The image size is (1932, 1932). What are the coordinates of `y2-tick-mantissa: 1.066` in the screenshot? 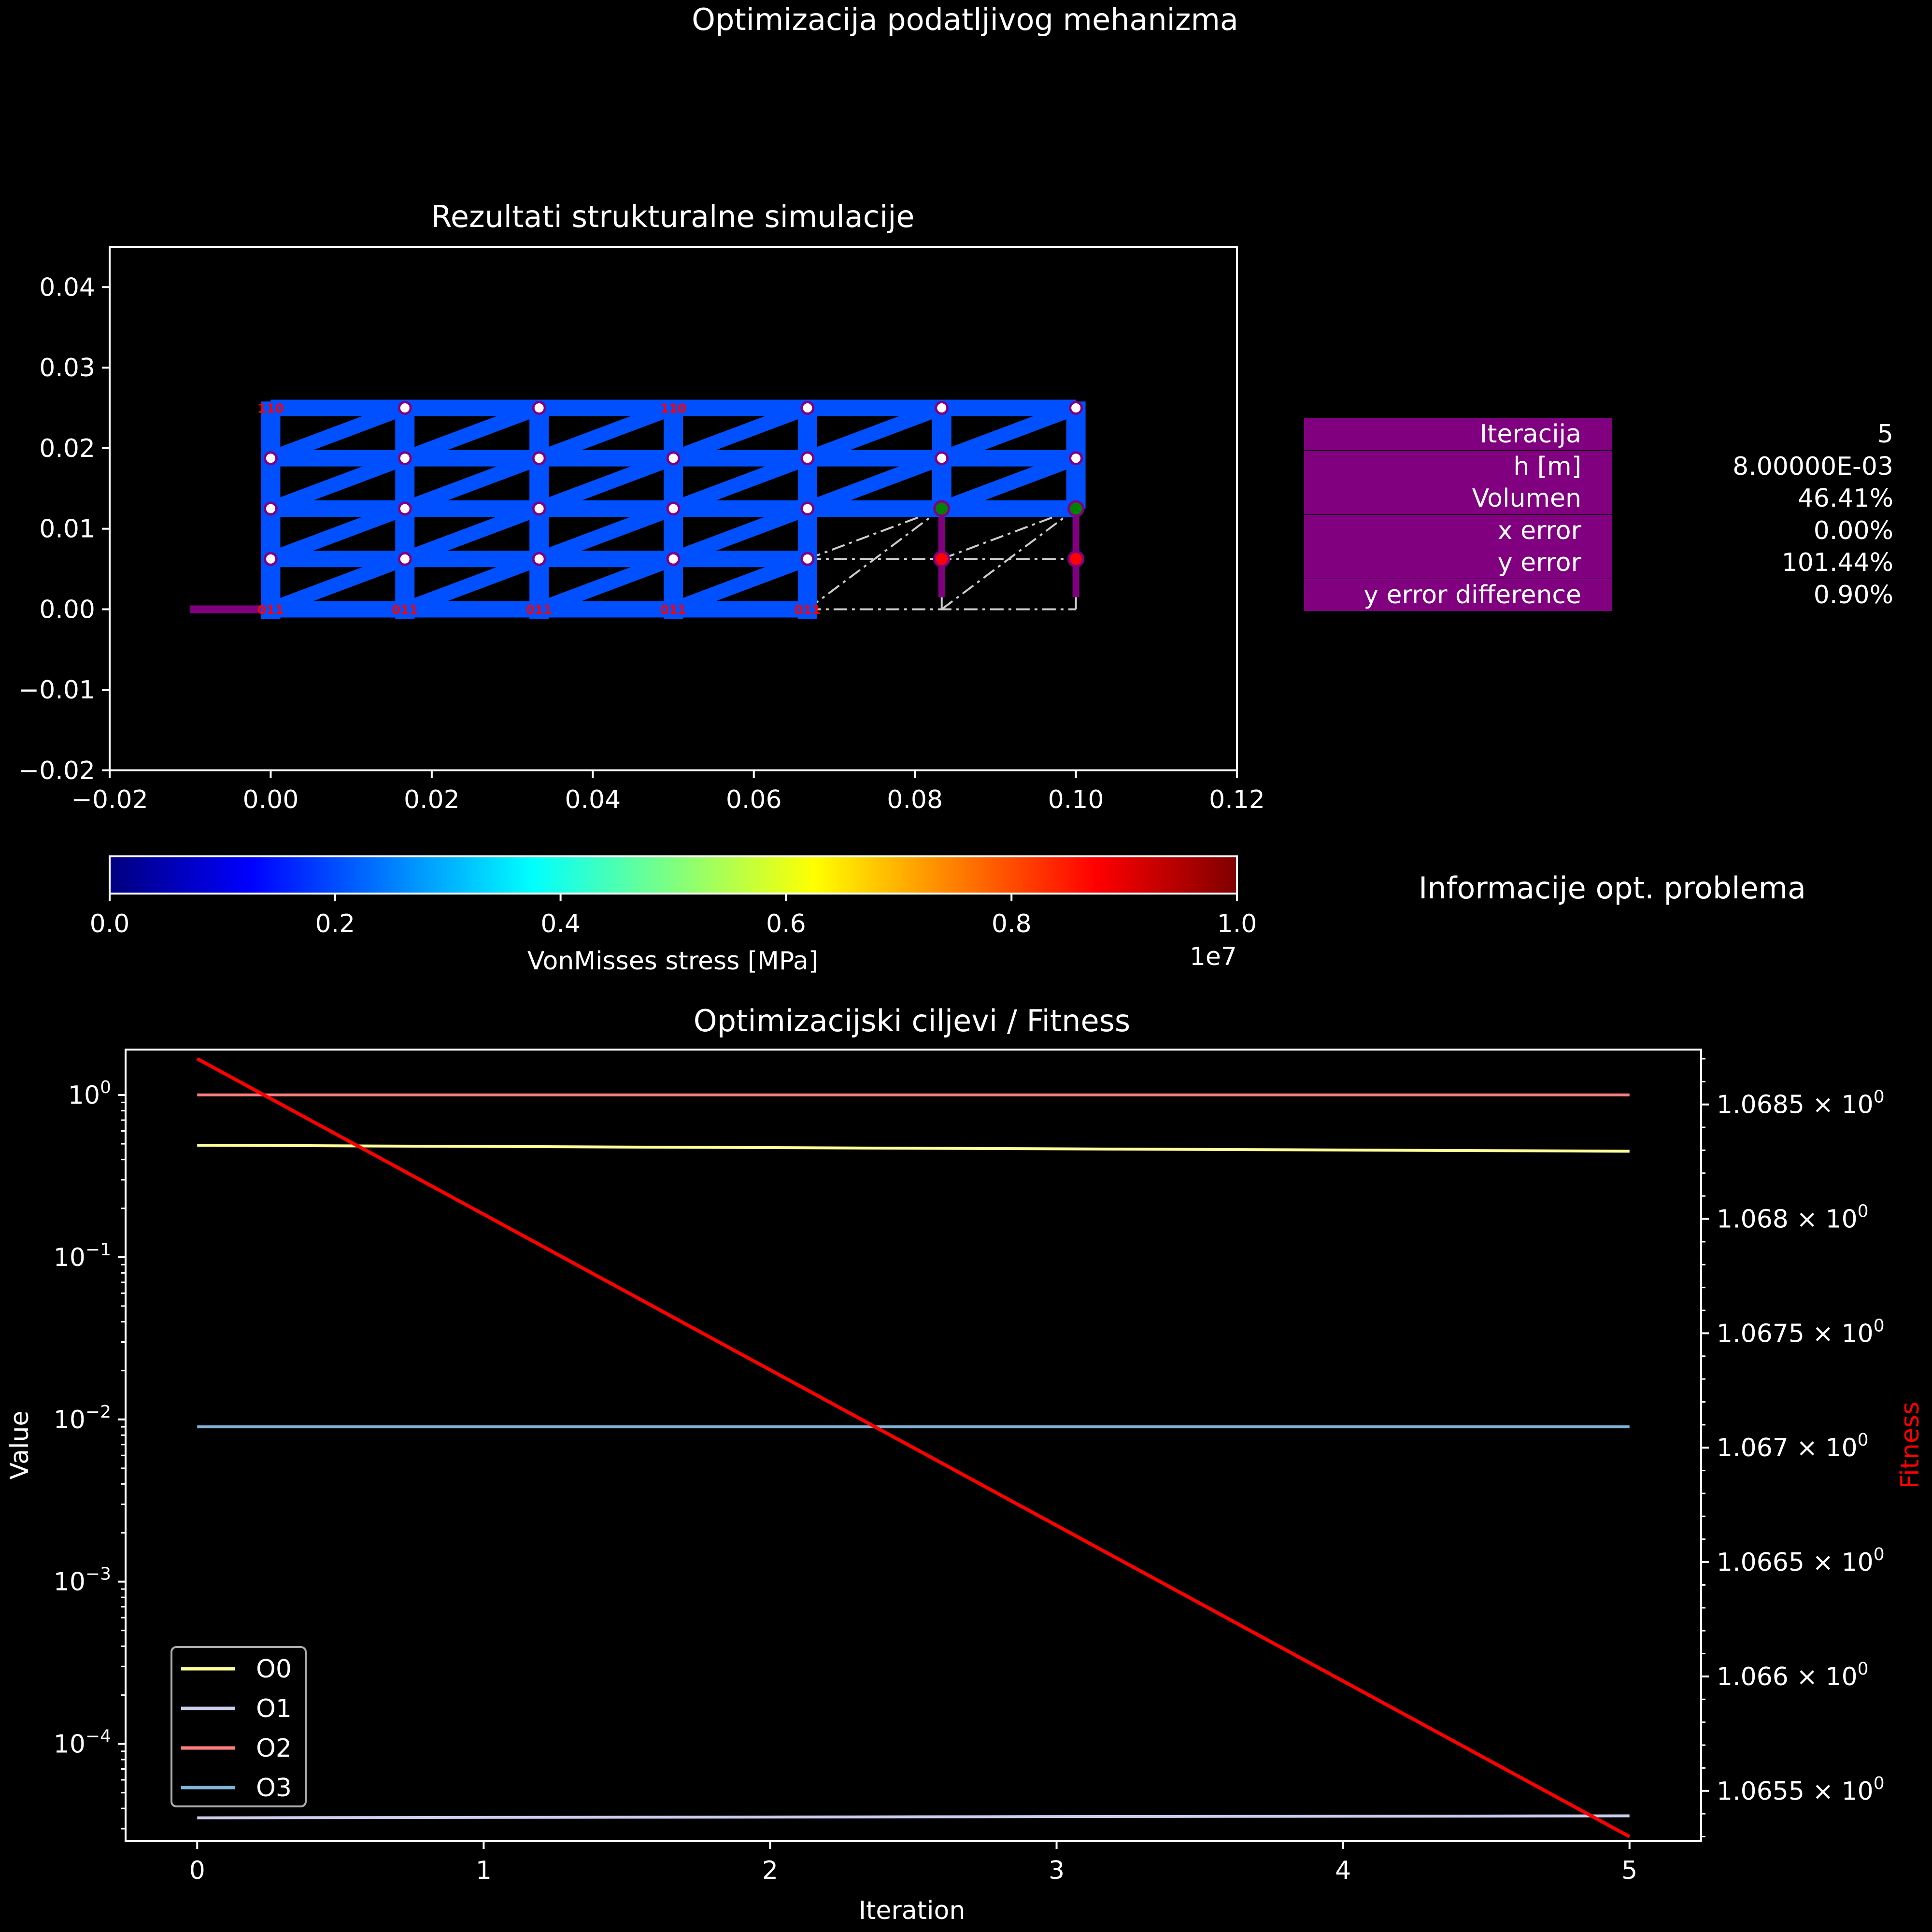 It's located at (1753, 1676).